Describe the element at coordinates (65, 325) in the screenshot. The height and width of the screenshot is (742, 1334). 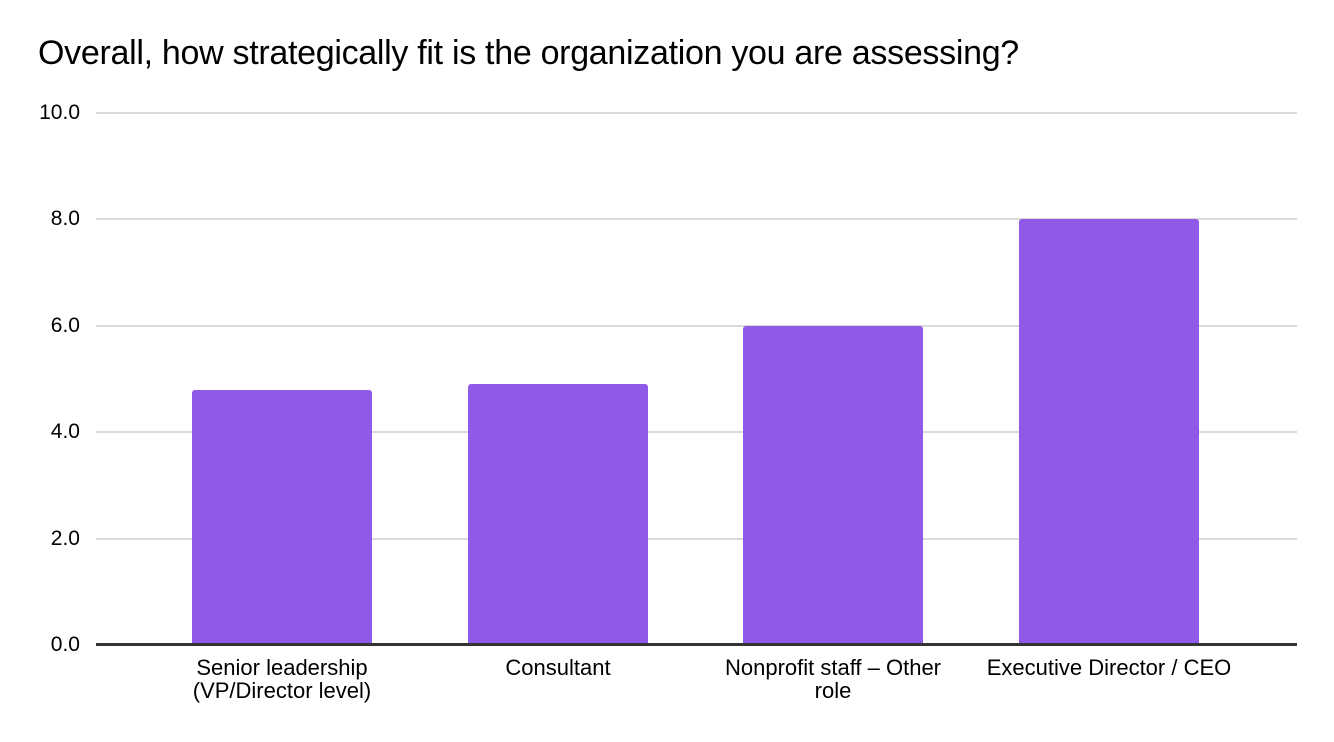
I see `y-tick-label: 6.0` at that location.